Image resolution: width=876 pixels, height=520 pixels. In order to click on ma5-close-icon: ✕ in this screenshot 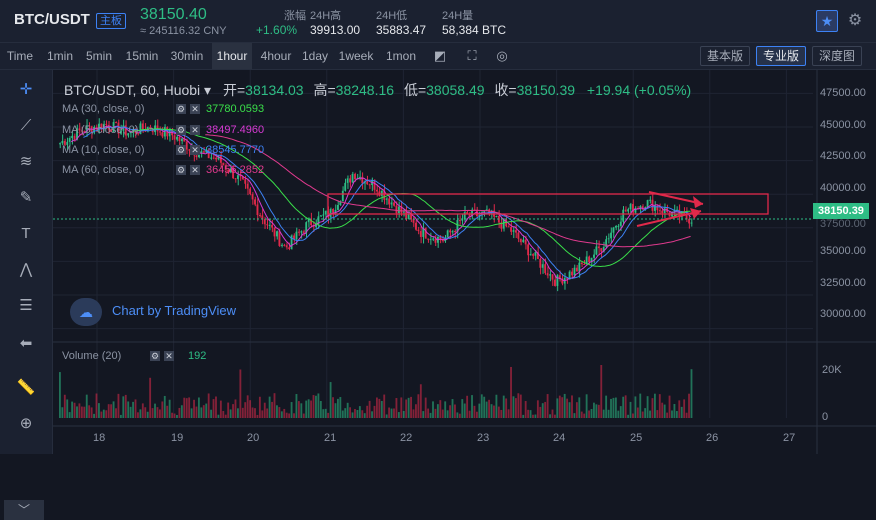, I will do `click(195, 130)`.